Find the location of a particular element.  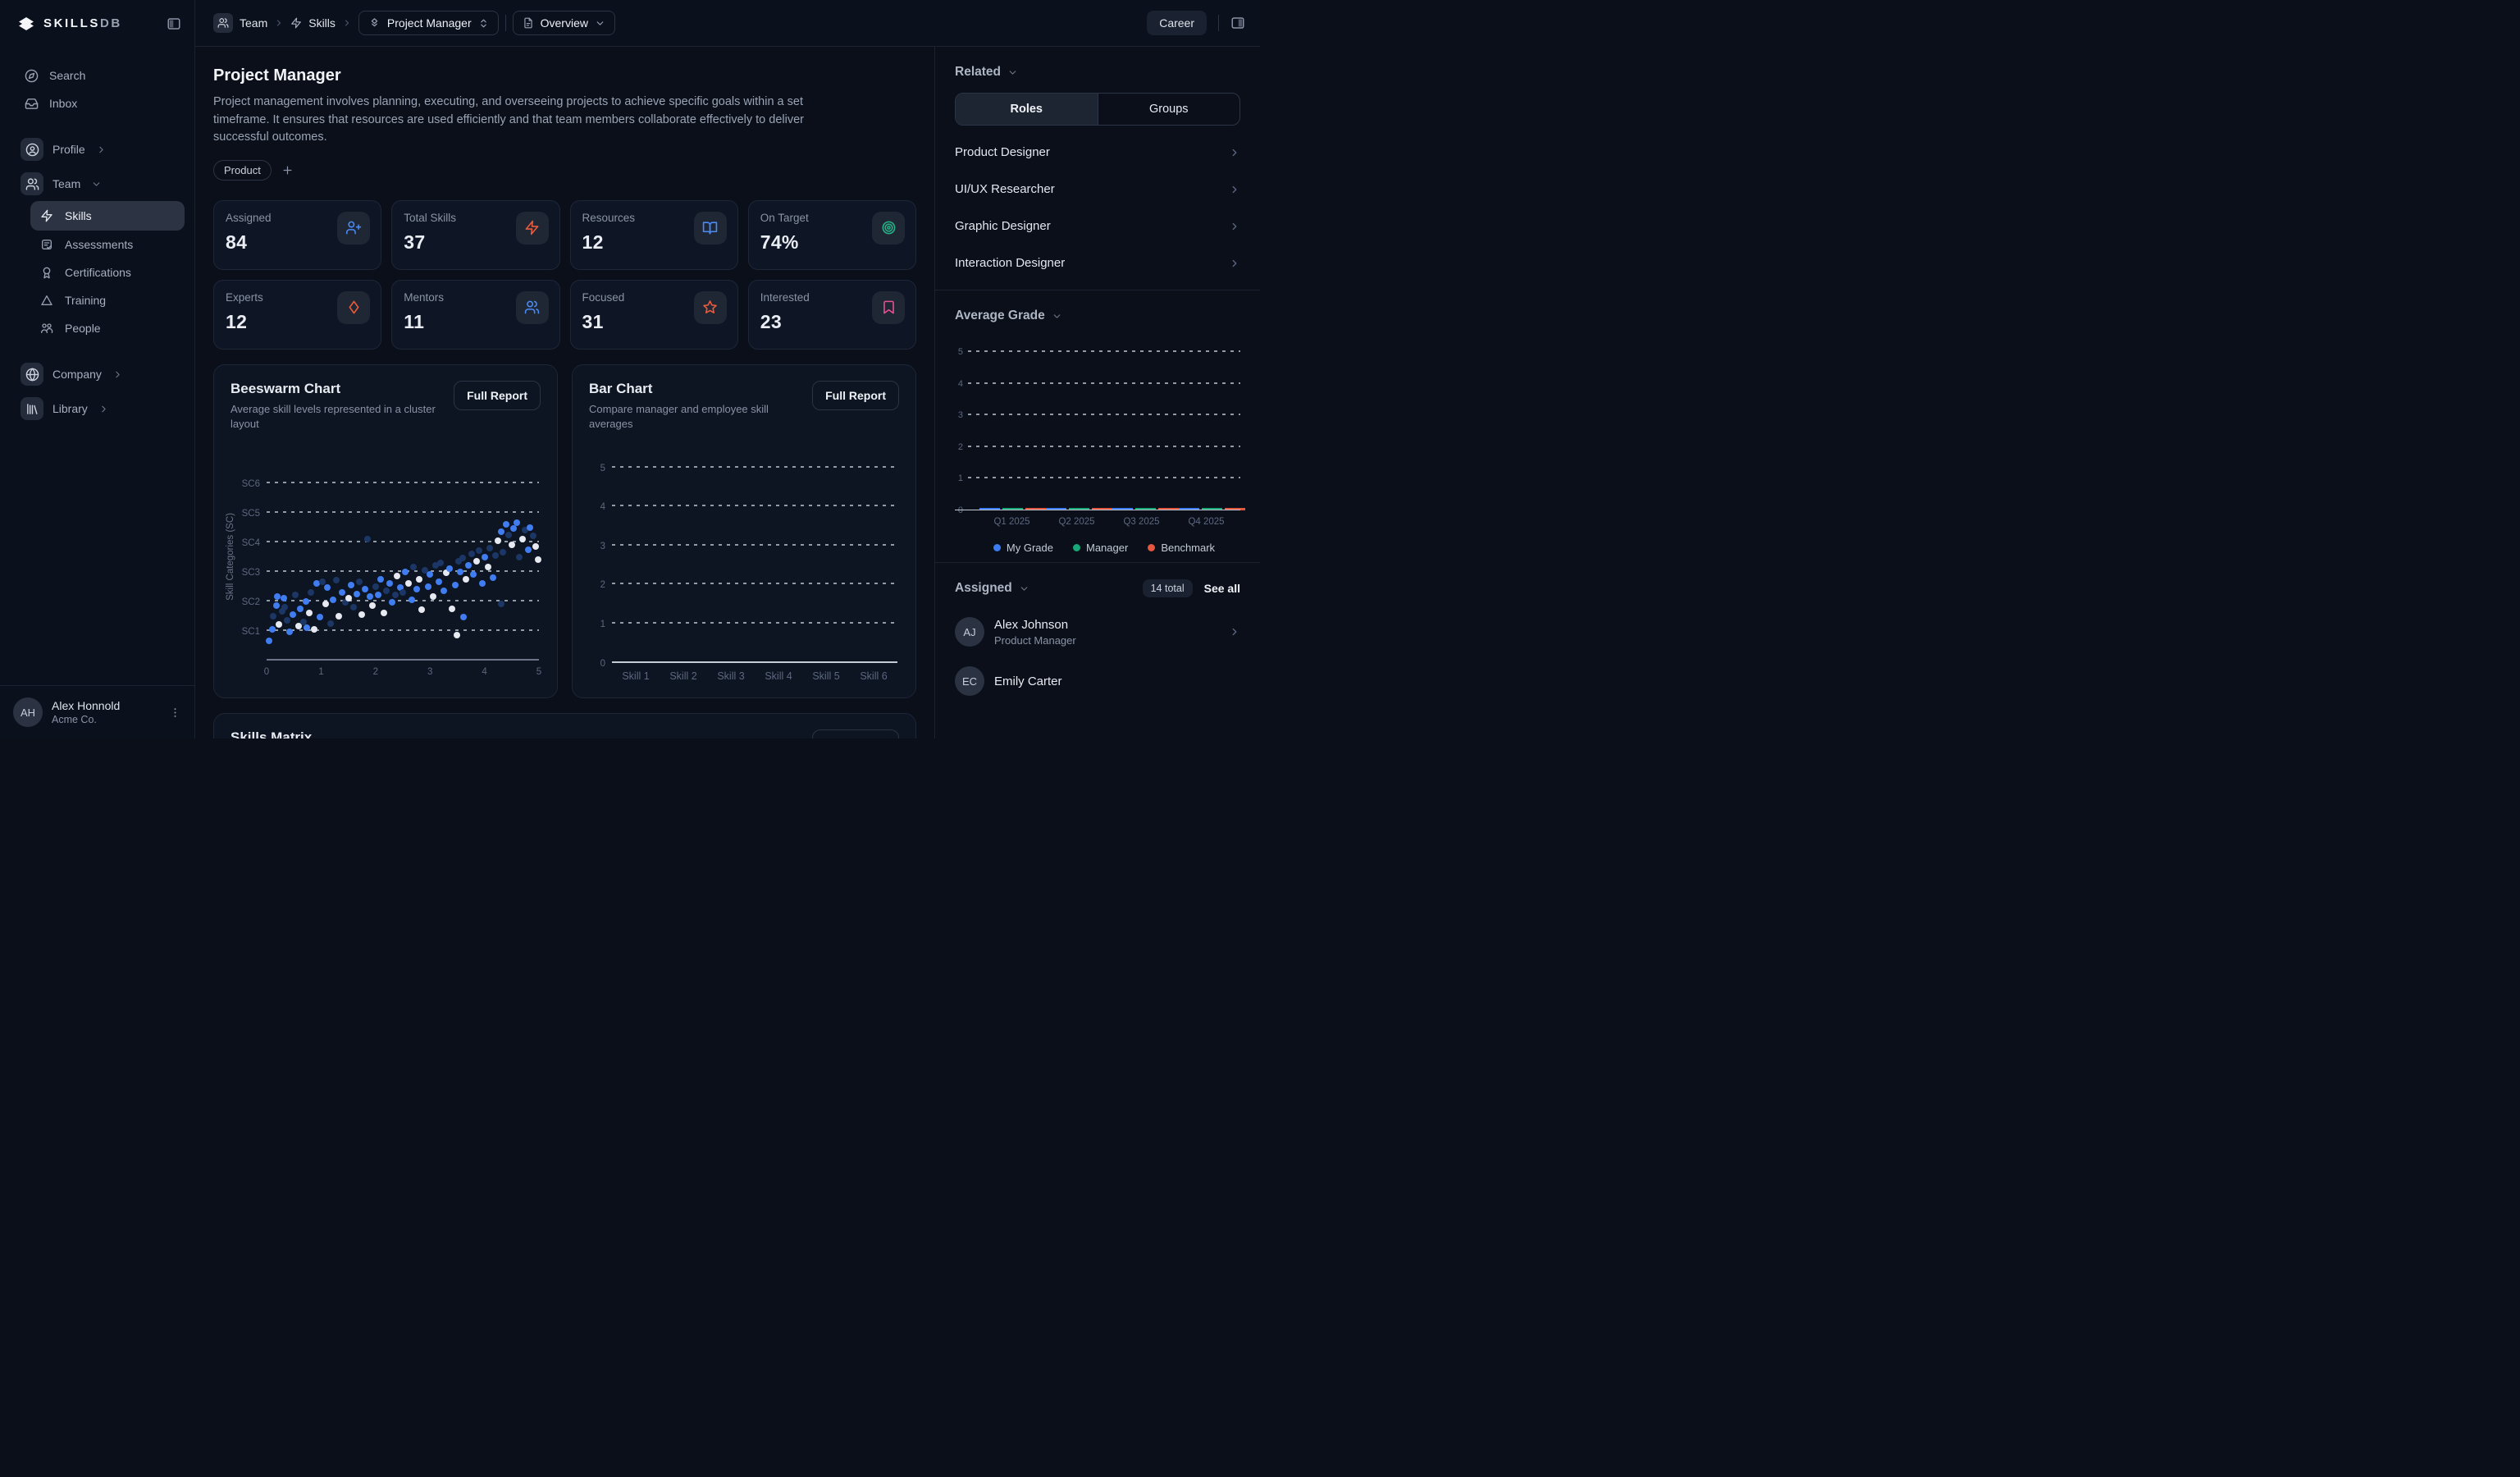

clipboard-check-icon is located at coordinates (48, 244).